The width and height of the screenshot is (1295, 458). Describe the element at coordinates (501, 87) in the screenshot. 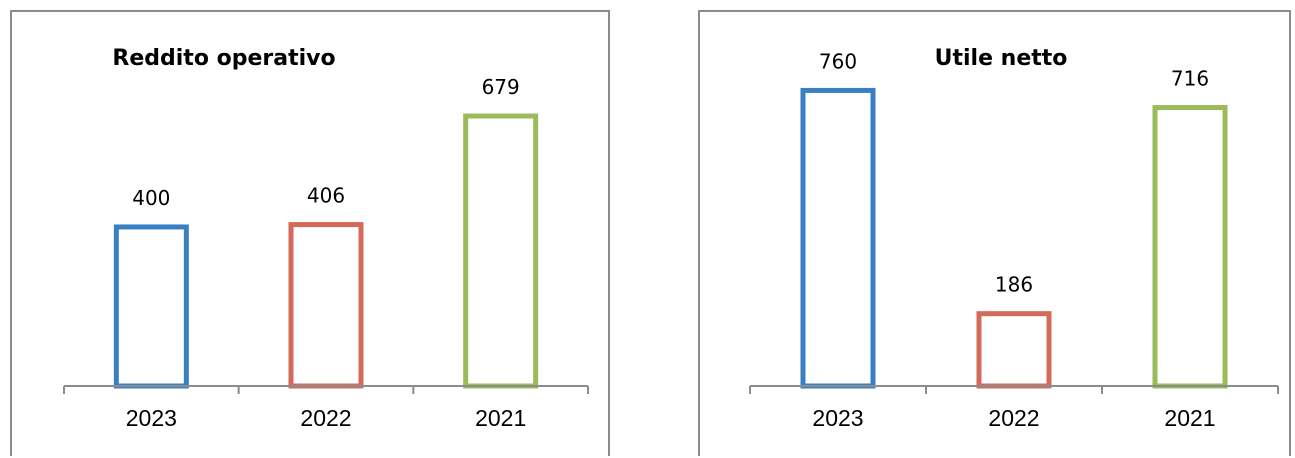

I see `data-label-2021: 679` at that location.